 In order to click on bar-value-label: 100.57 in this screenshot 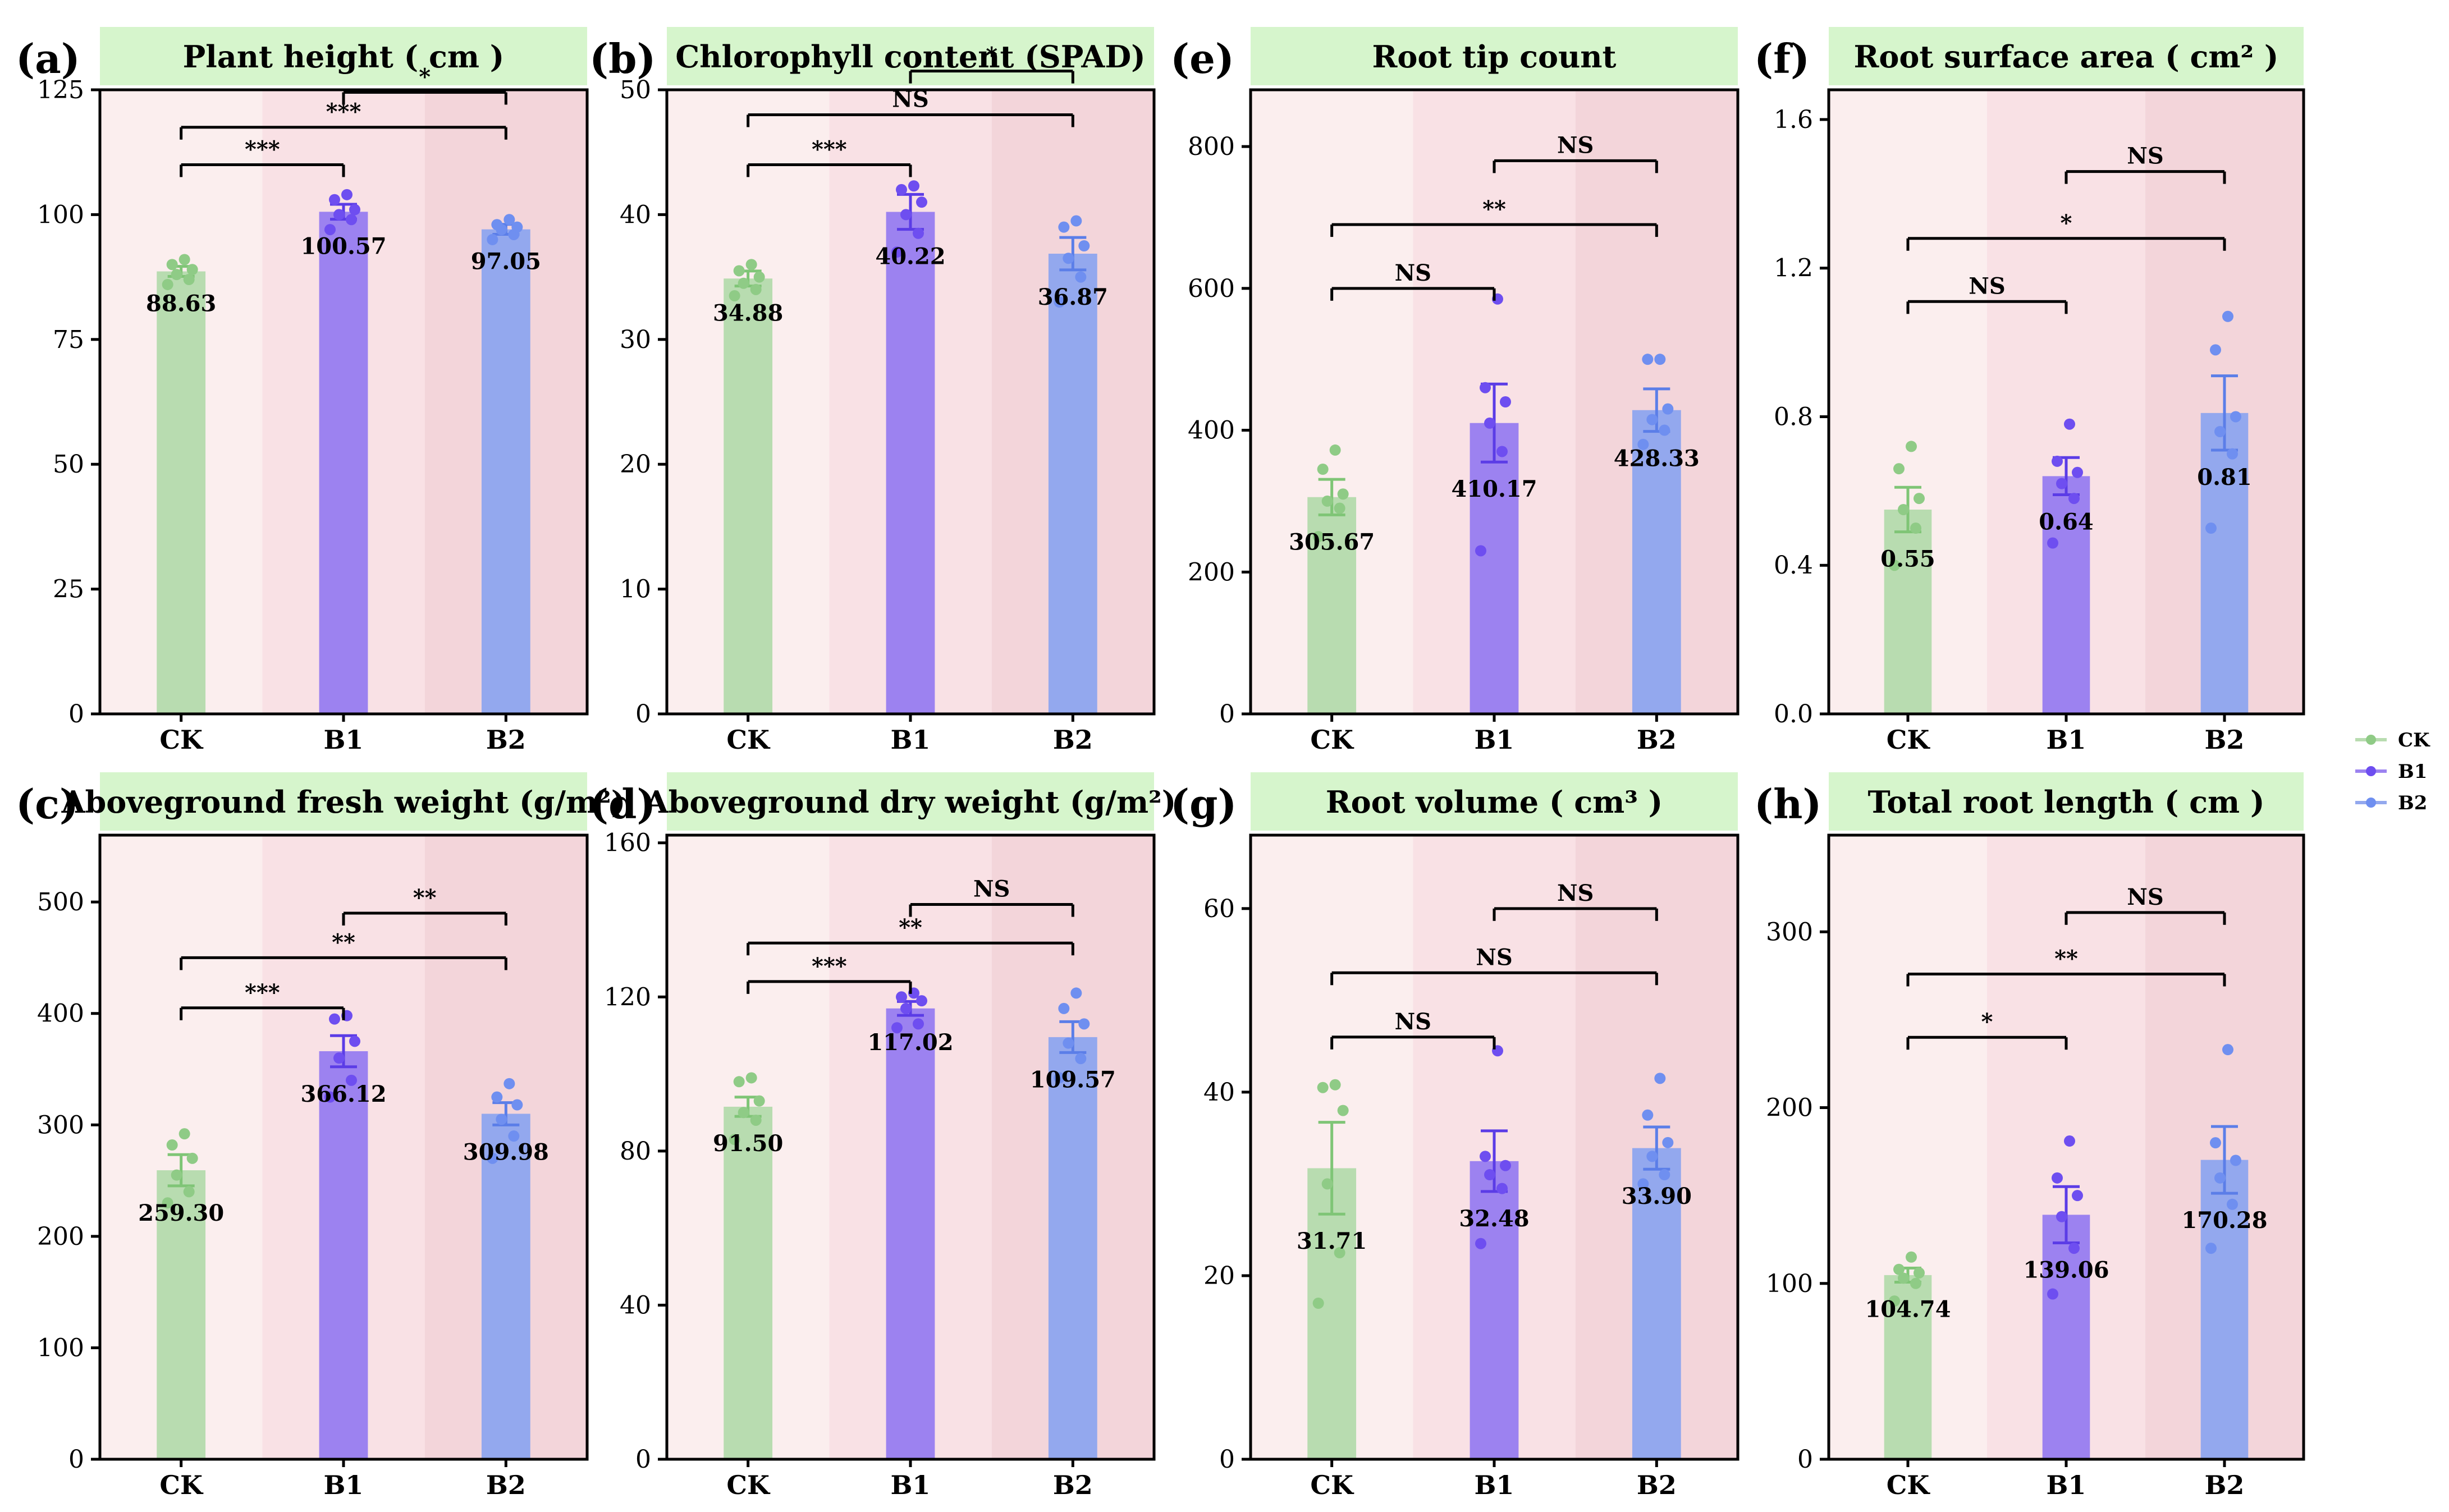, I will do `click(343, 247)`.